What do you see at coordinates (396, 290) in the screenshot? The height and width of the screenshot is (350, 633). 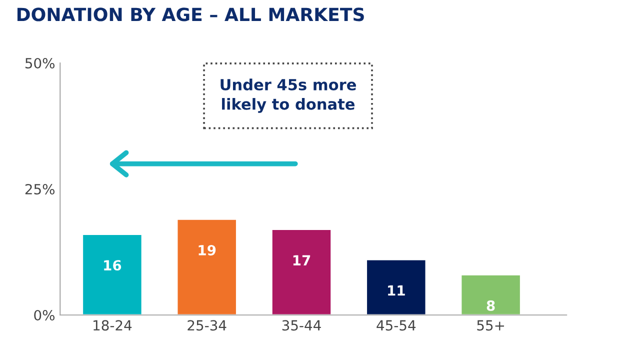 I see `data-label: 11` at bounding box center [396, 290].